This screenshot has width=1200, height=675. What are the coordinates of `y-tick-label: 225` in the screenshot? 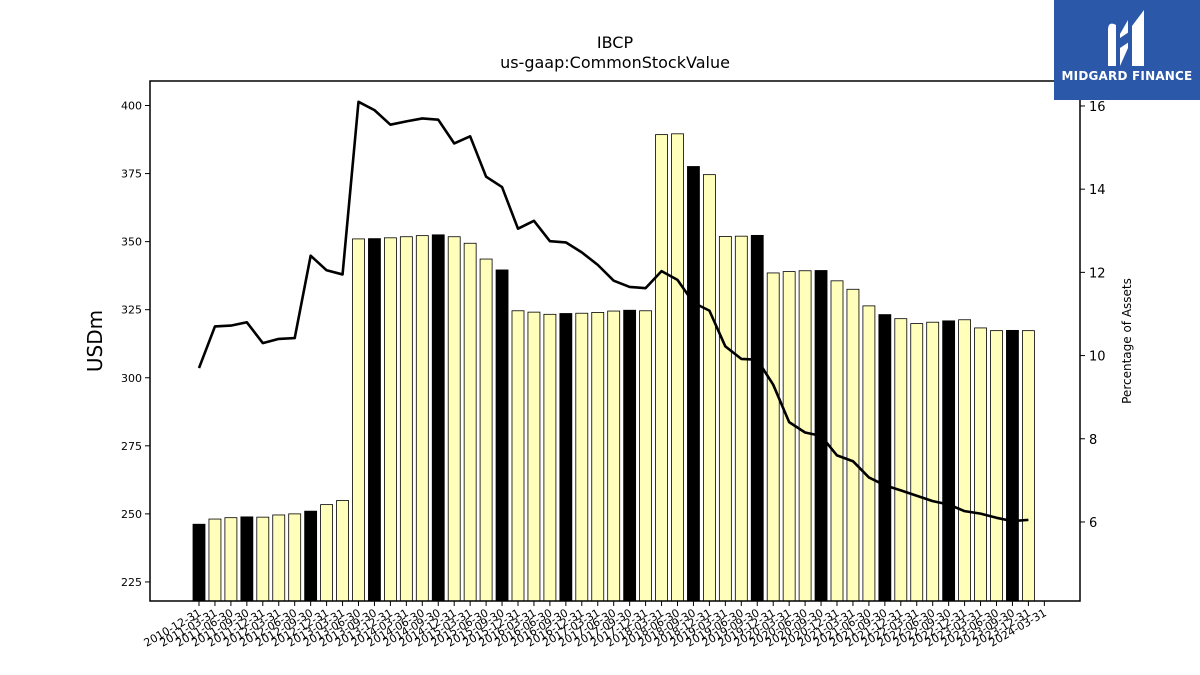 It's located at (131, 582).